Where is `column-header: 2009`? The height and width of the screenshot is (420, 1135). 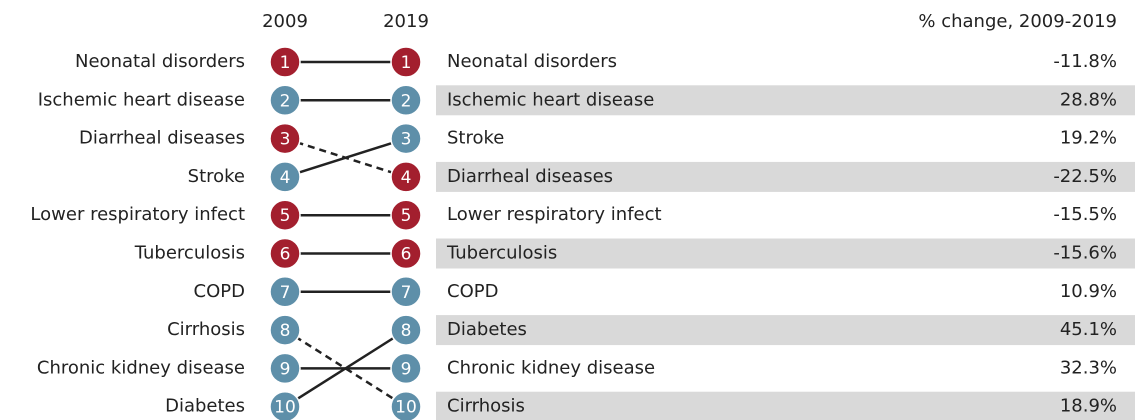 column-header: 2009 is located at coordinates (285, 21).